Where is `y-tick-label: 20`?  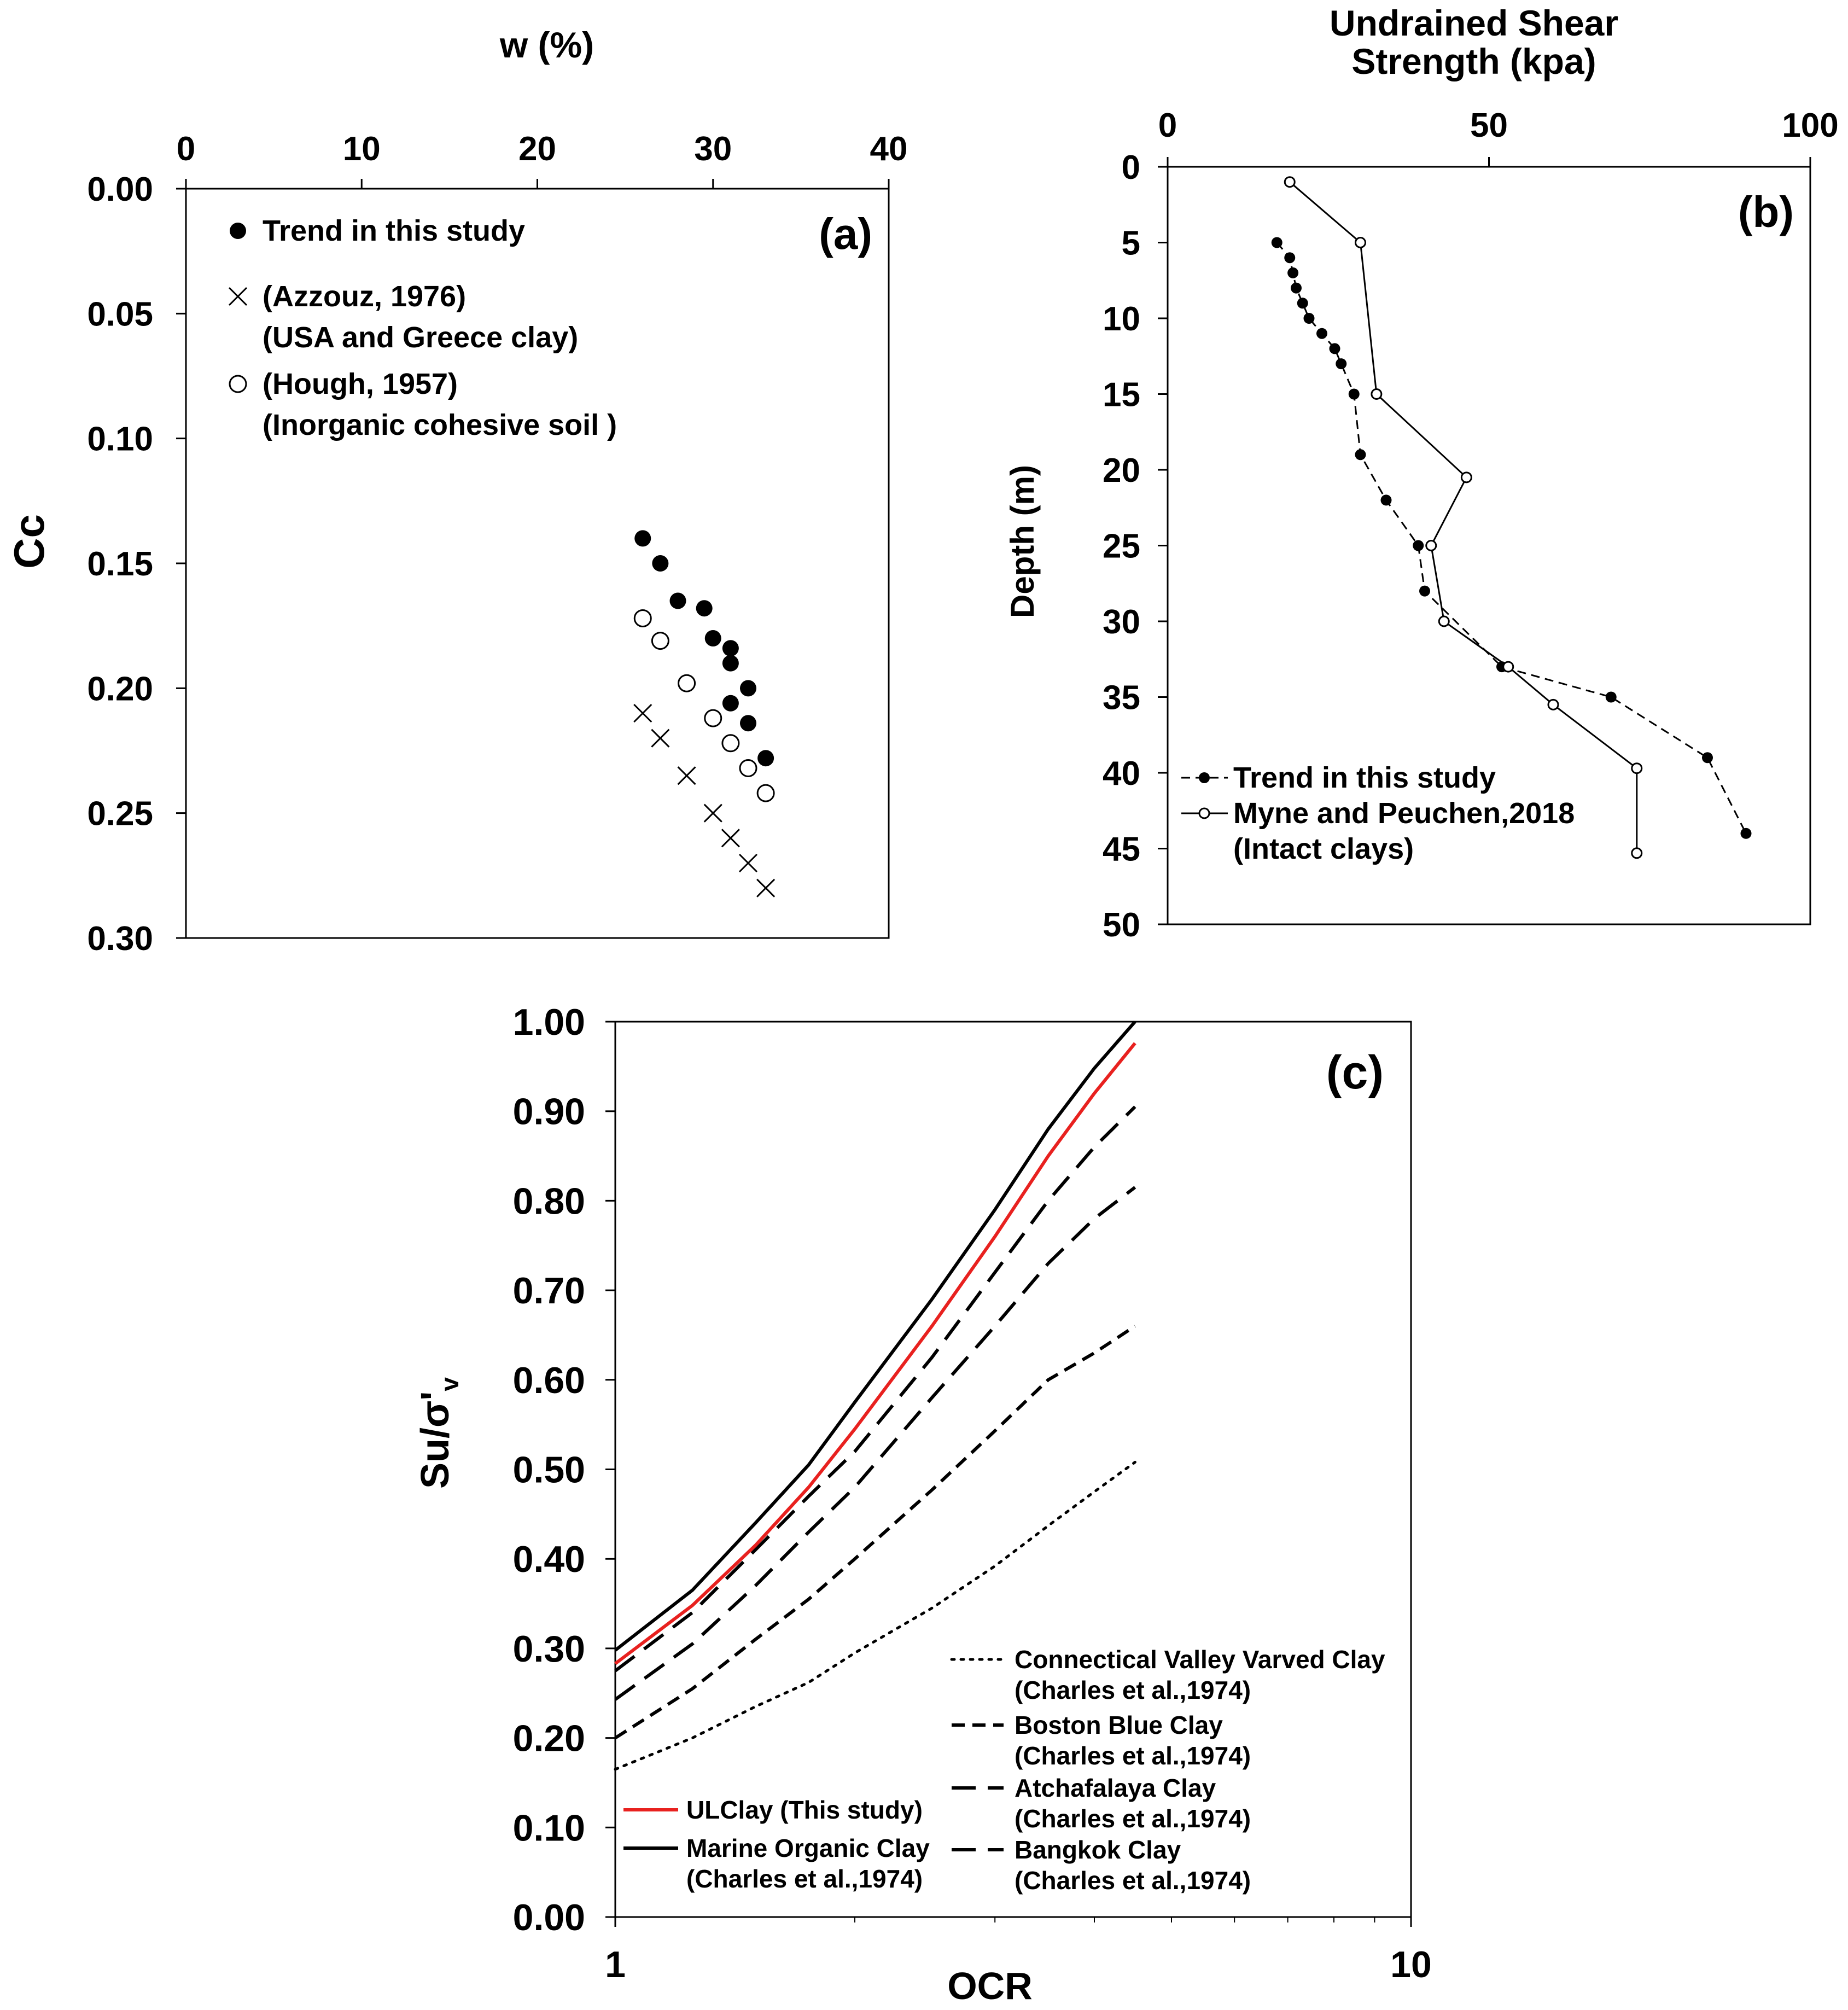 y-tick-label: 20 is located at coordinates (1121, 471).